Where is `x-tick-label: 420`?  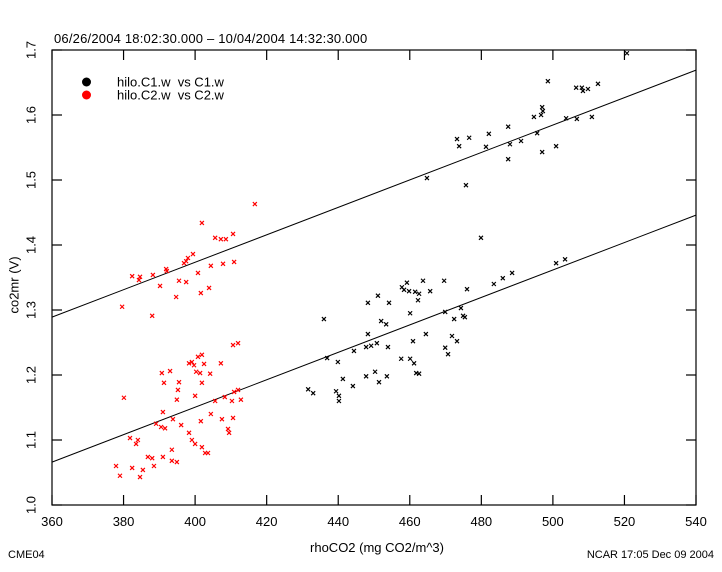
x-tick-label: 420 is located at coordinates (266, 521).